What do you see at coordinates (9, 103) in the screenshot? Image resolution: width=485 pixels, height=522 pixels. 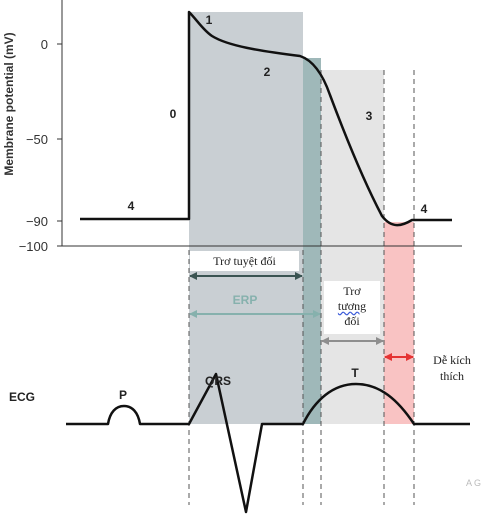 I see `y-axis-label: Membrane potential (mV)` at bounding box center [9, 103].